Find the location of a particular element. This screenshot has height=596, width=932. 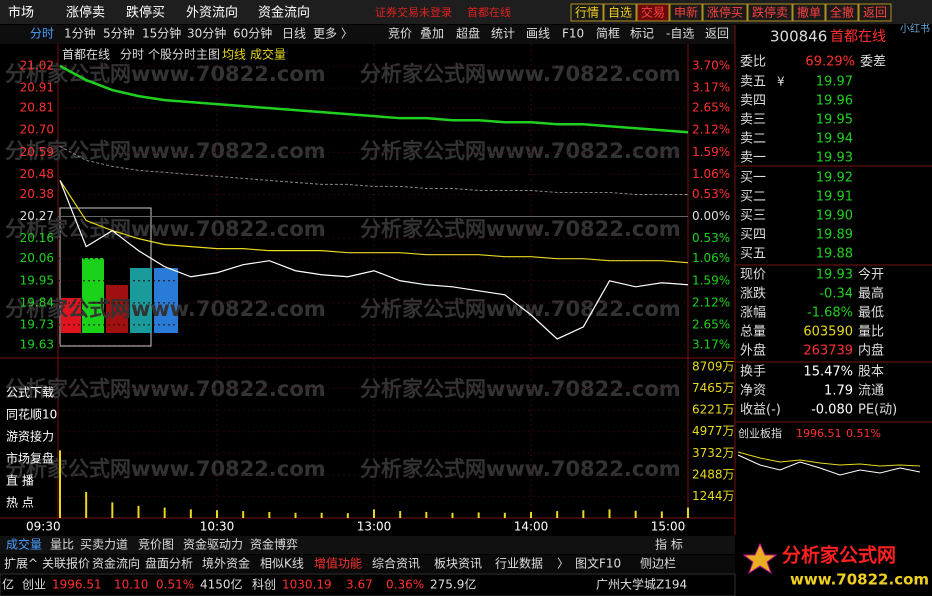

top-button-frame is located at coordinates (770, 12).